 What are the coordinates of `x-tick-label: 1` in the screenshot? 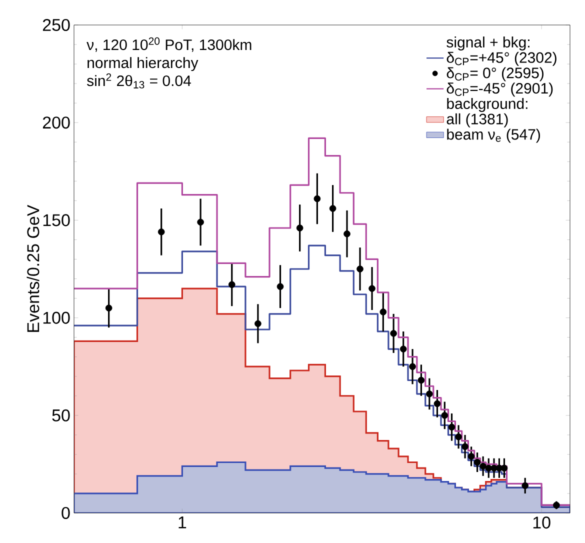 It's located at (182, 522).